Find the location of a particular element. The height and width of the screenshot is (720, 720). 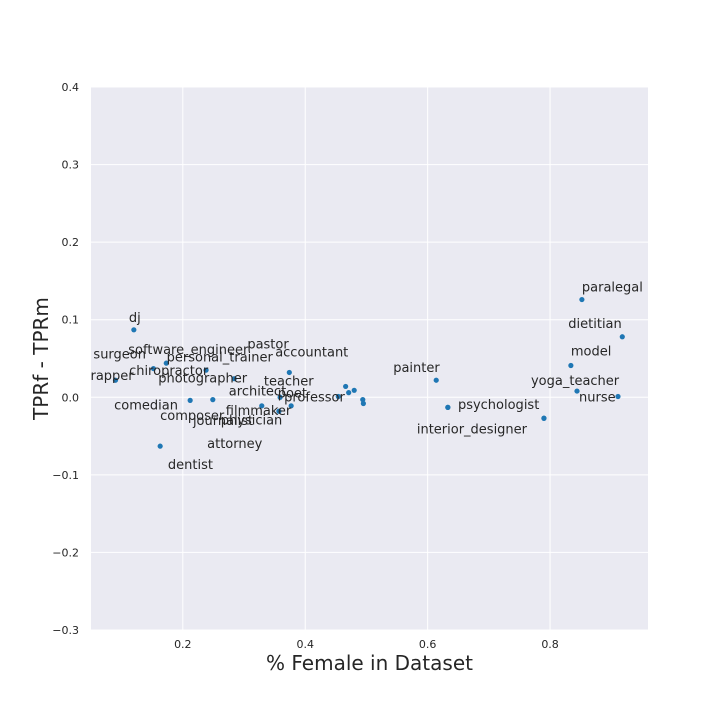

y-tick-label: 0.4 is located at coordinates (71, 87).